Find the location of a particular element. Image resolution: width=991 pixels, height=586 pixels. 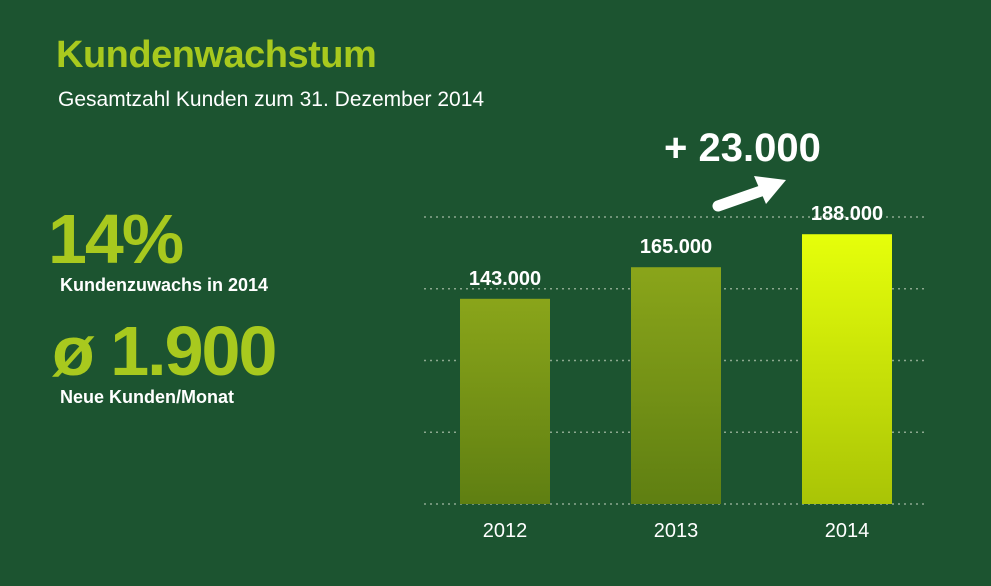

x-tick-label: 2014 is located at coordinates (847, 531).